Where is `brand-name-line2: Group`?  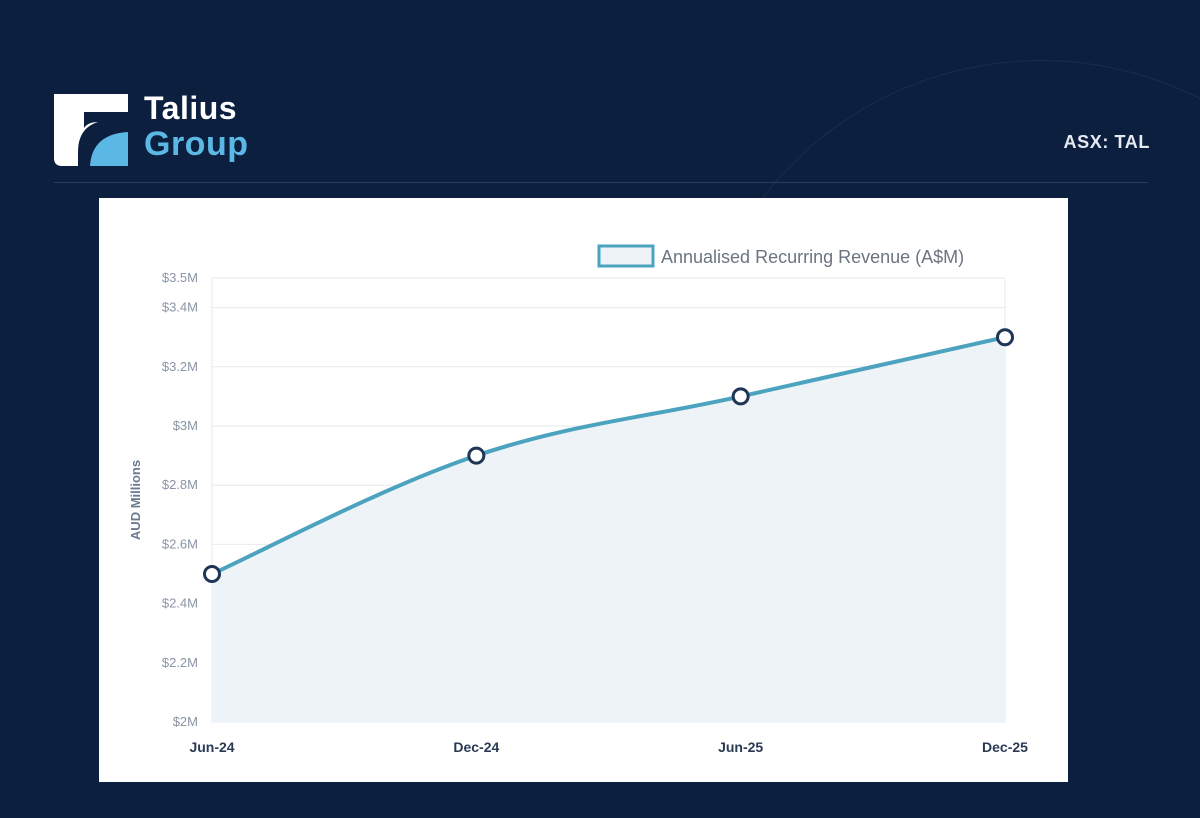
brand-name-line2: Group is located at coordinates (196, 144).